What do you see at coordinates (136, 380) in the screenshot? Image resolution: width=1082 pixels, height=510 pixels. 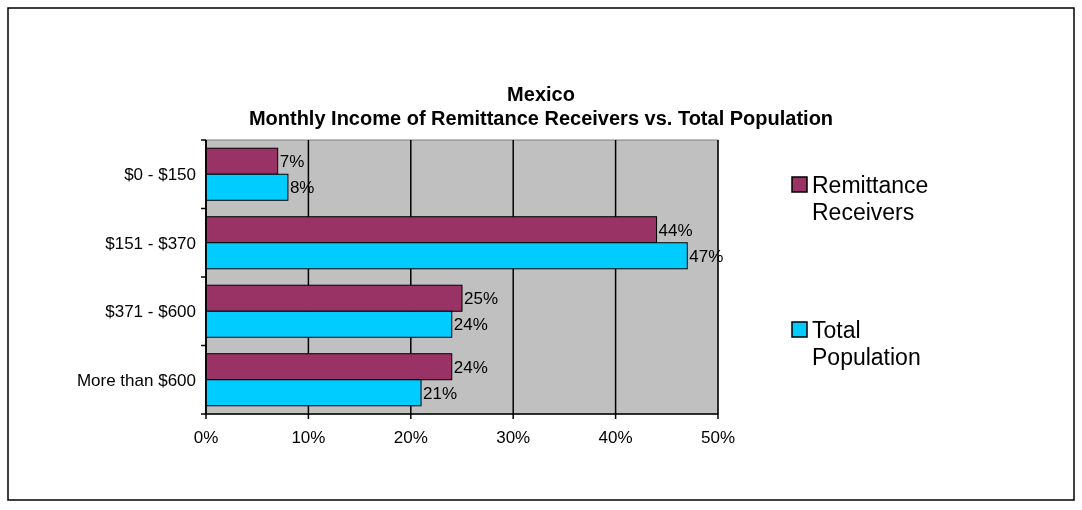 I see `y-tick-label: More than $600` at bounding box center [136, 380].